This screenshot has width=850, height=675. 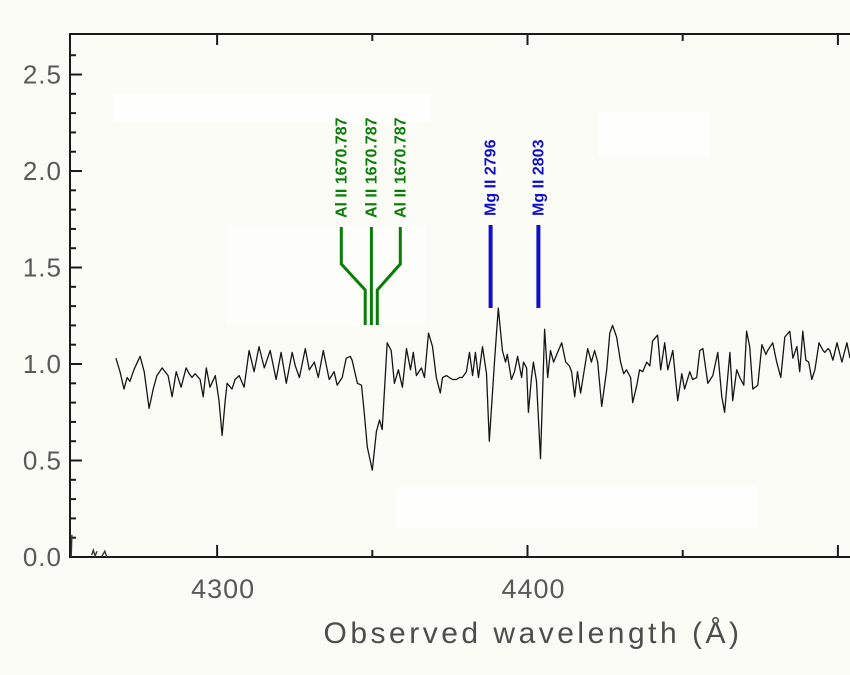 What do you see at coordinates (538, 177) in the screenshot?
I see `marker-label-mg-ii-2803: Mg II 2803` at bounding box center [538, 177].